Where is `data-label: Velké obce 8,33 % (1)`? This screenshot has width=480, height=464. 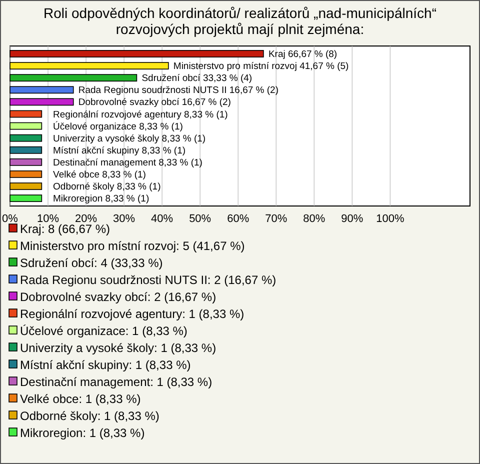
data-label: Velké obce 8,33 % (1) is located at coordinates (99, 175).